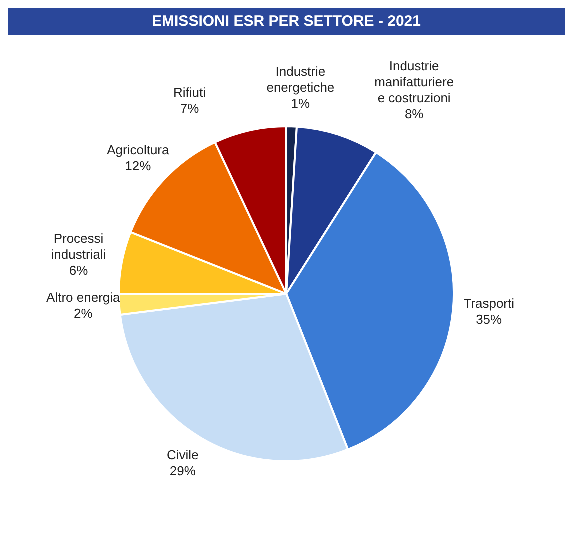 Image resolution: width=573 pixels, height=559 pixels. I want to click on data-label: 1%, so click(301, 104).